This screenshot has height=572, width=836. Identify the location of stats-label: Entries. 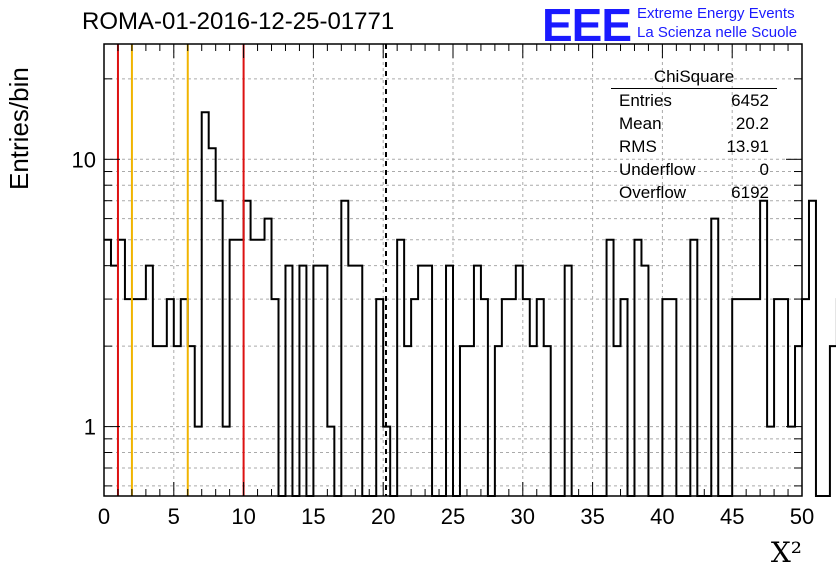
(645, 100).